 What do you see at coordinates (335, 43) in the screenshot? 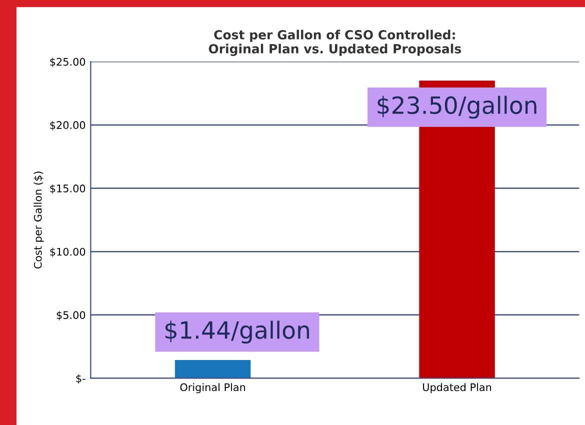
I see `chart-title: Cost per Gallon of CSO Controlled: Original Plan vs. Updated Proposals` at bounding box center [335, 43].